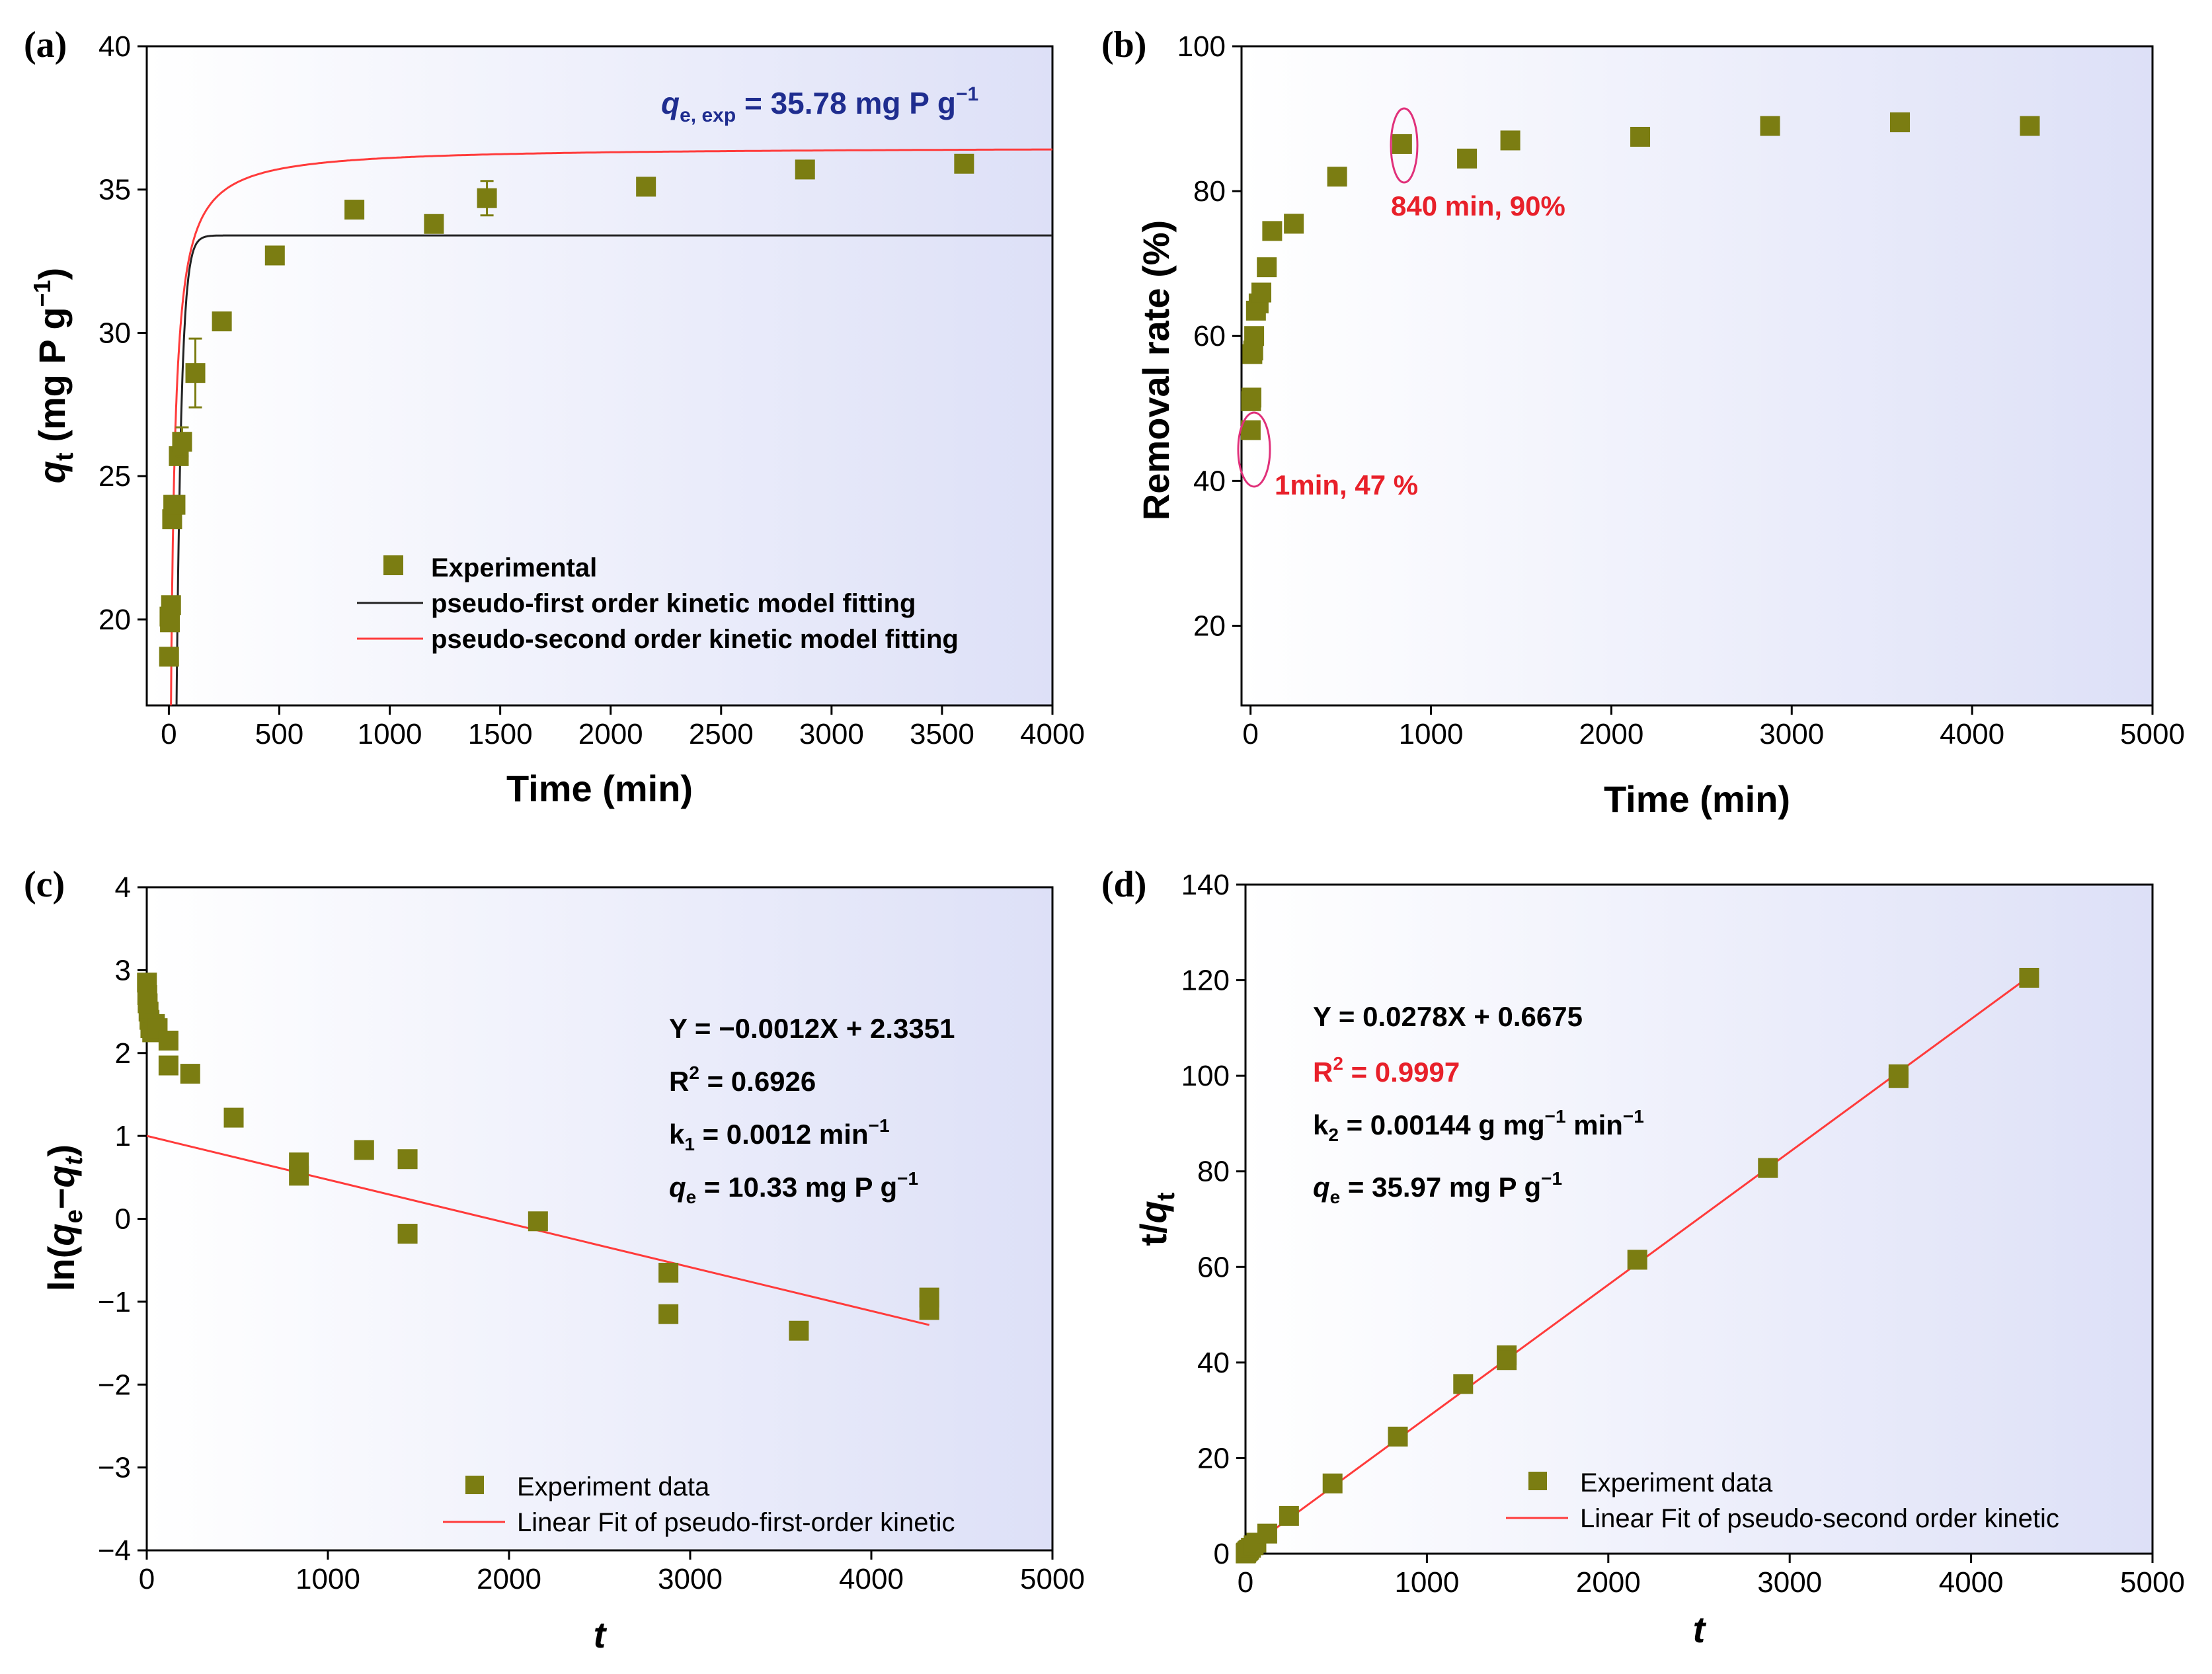 The height and width of the screenshot is (1674, 2212). Describe the element at coordinates (1555, 1116) in the screenshot. I see `panel-d-k2-sup: −1` at that location.